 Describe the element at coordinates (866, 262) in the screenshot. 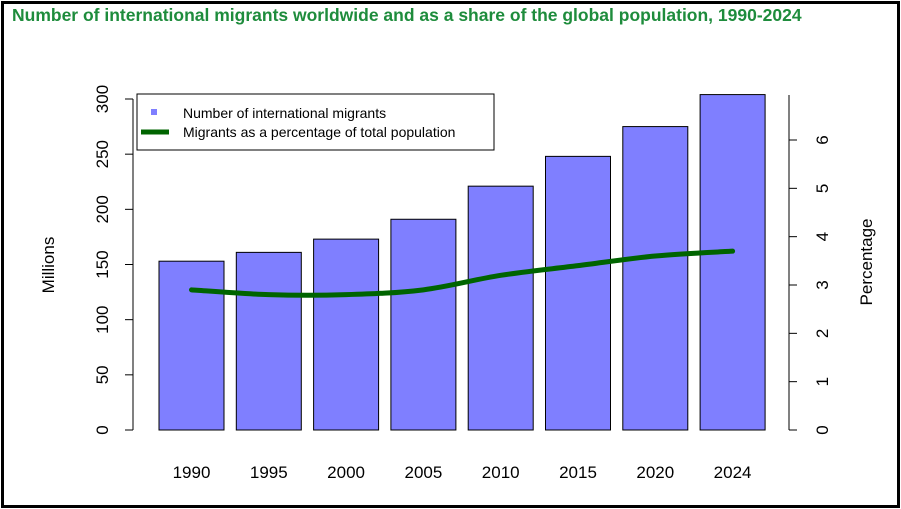

I see `y2-axis-label: Percentage` at that location.